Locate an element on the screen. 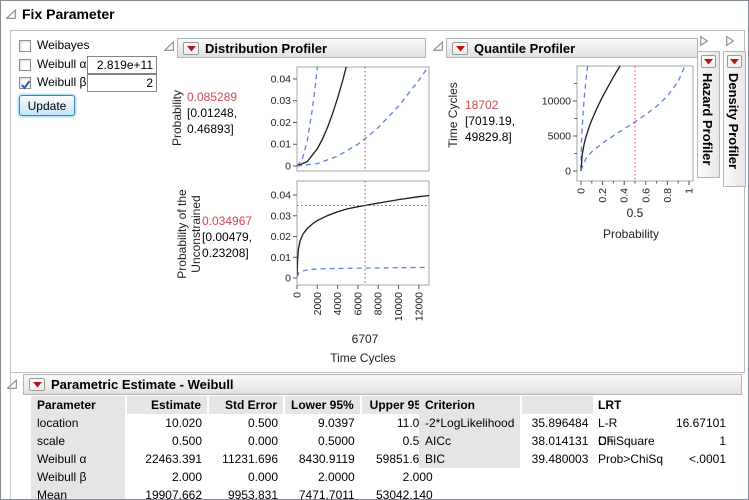 This screenshot has height=500, width=749. dist-top-y-axis-label: Probability is located at coordinates (177, 118).